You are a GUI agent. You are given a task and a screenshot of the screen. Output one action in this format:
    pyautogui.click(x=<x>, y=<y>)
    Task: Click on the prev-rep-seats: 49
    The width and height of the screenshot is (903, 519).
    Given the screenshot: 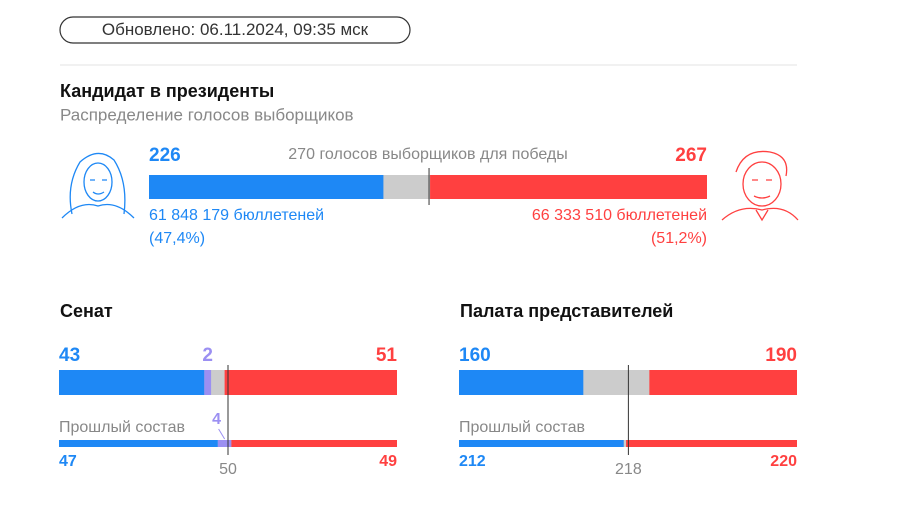 What is the action you would take?
    pyautogui.click(x=388, y=461)
    